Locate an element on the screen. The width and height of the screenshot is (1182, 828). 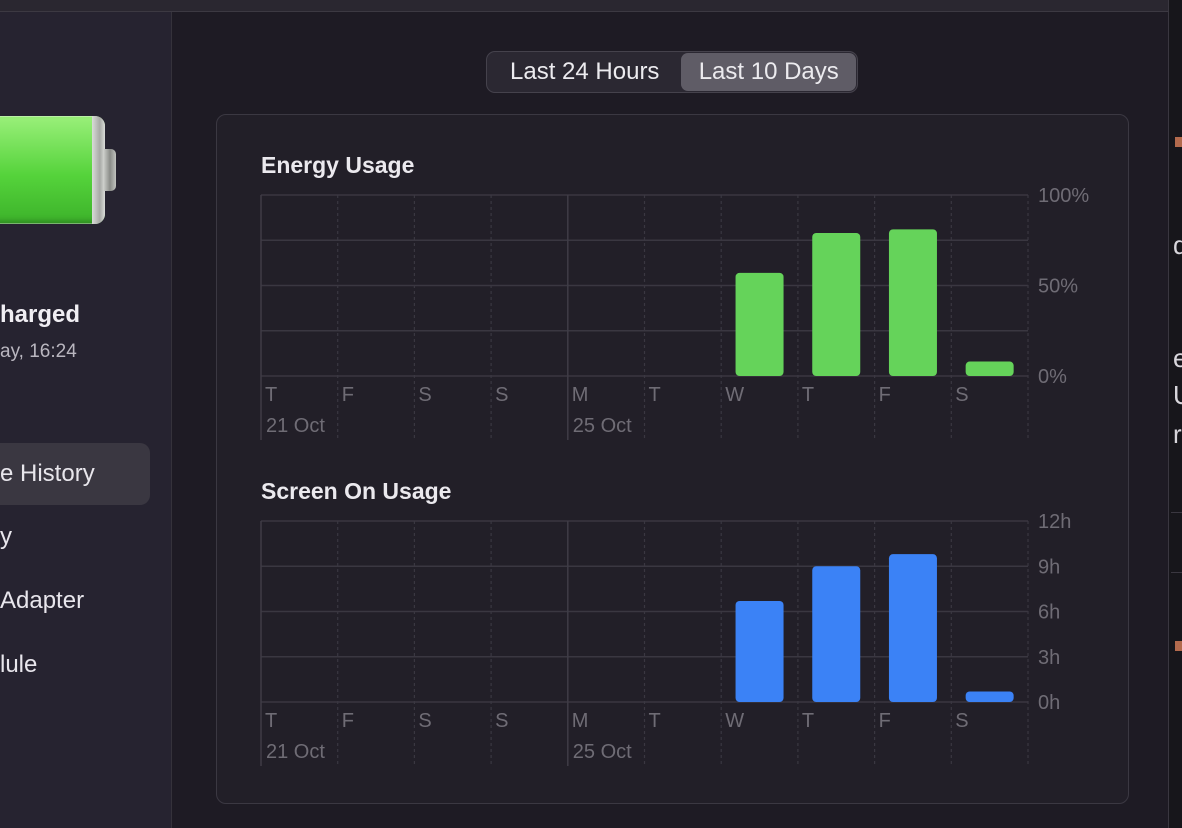
edge-text: d is located at coordinates (1177, 245).